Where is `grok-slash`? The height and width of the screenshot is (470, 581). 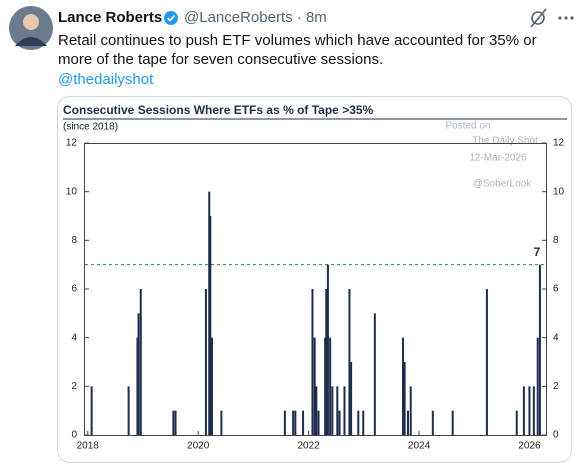 grok-slash is located at coordinates (538, 18).